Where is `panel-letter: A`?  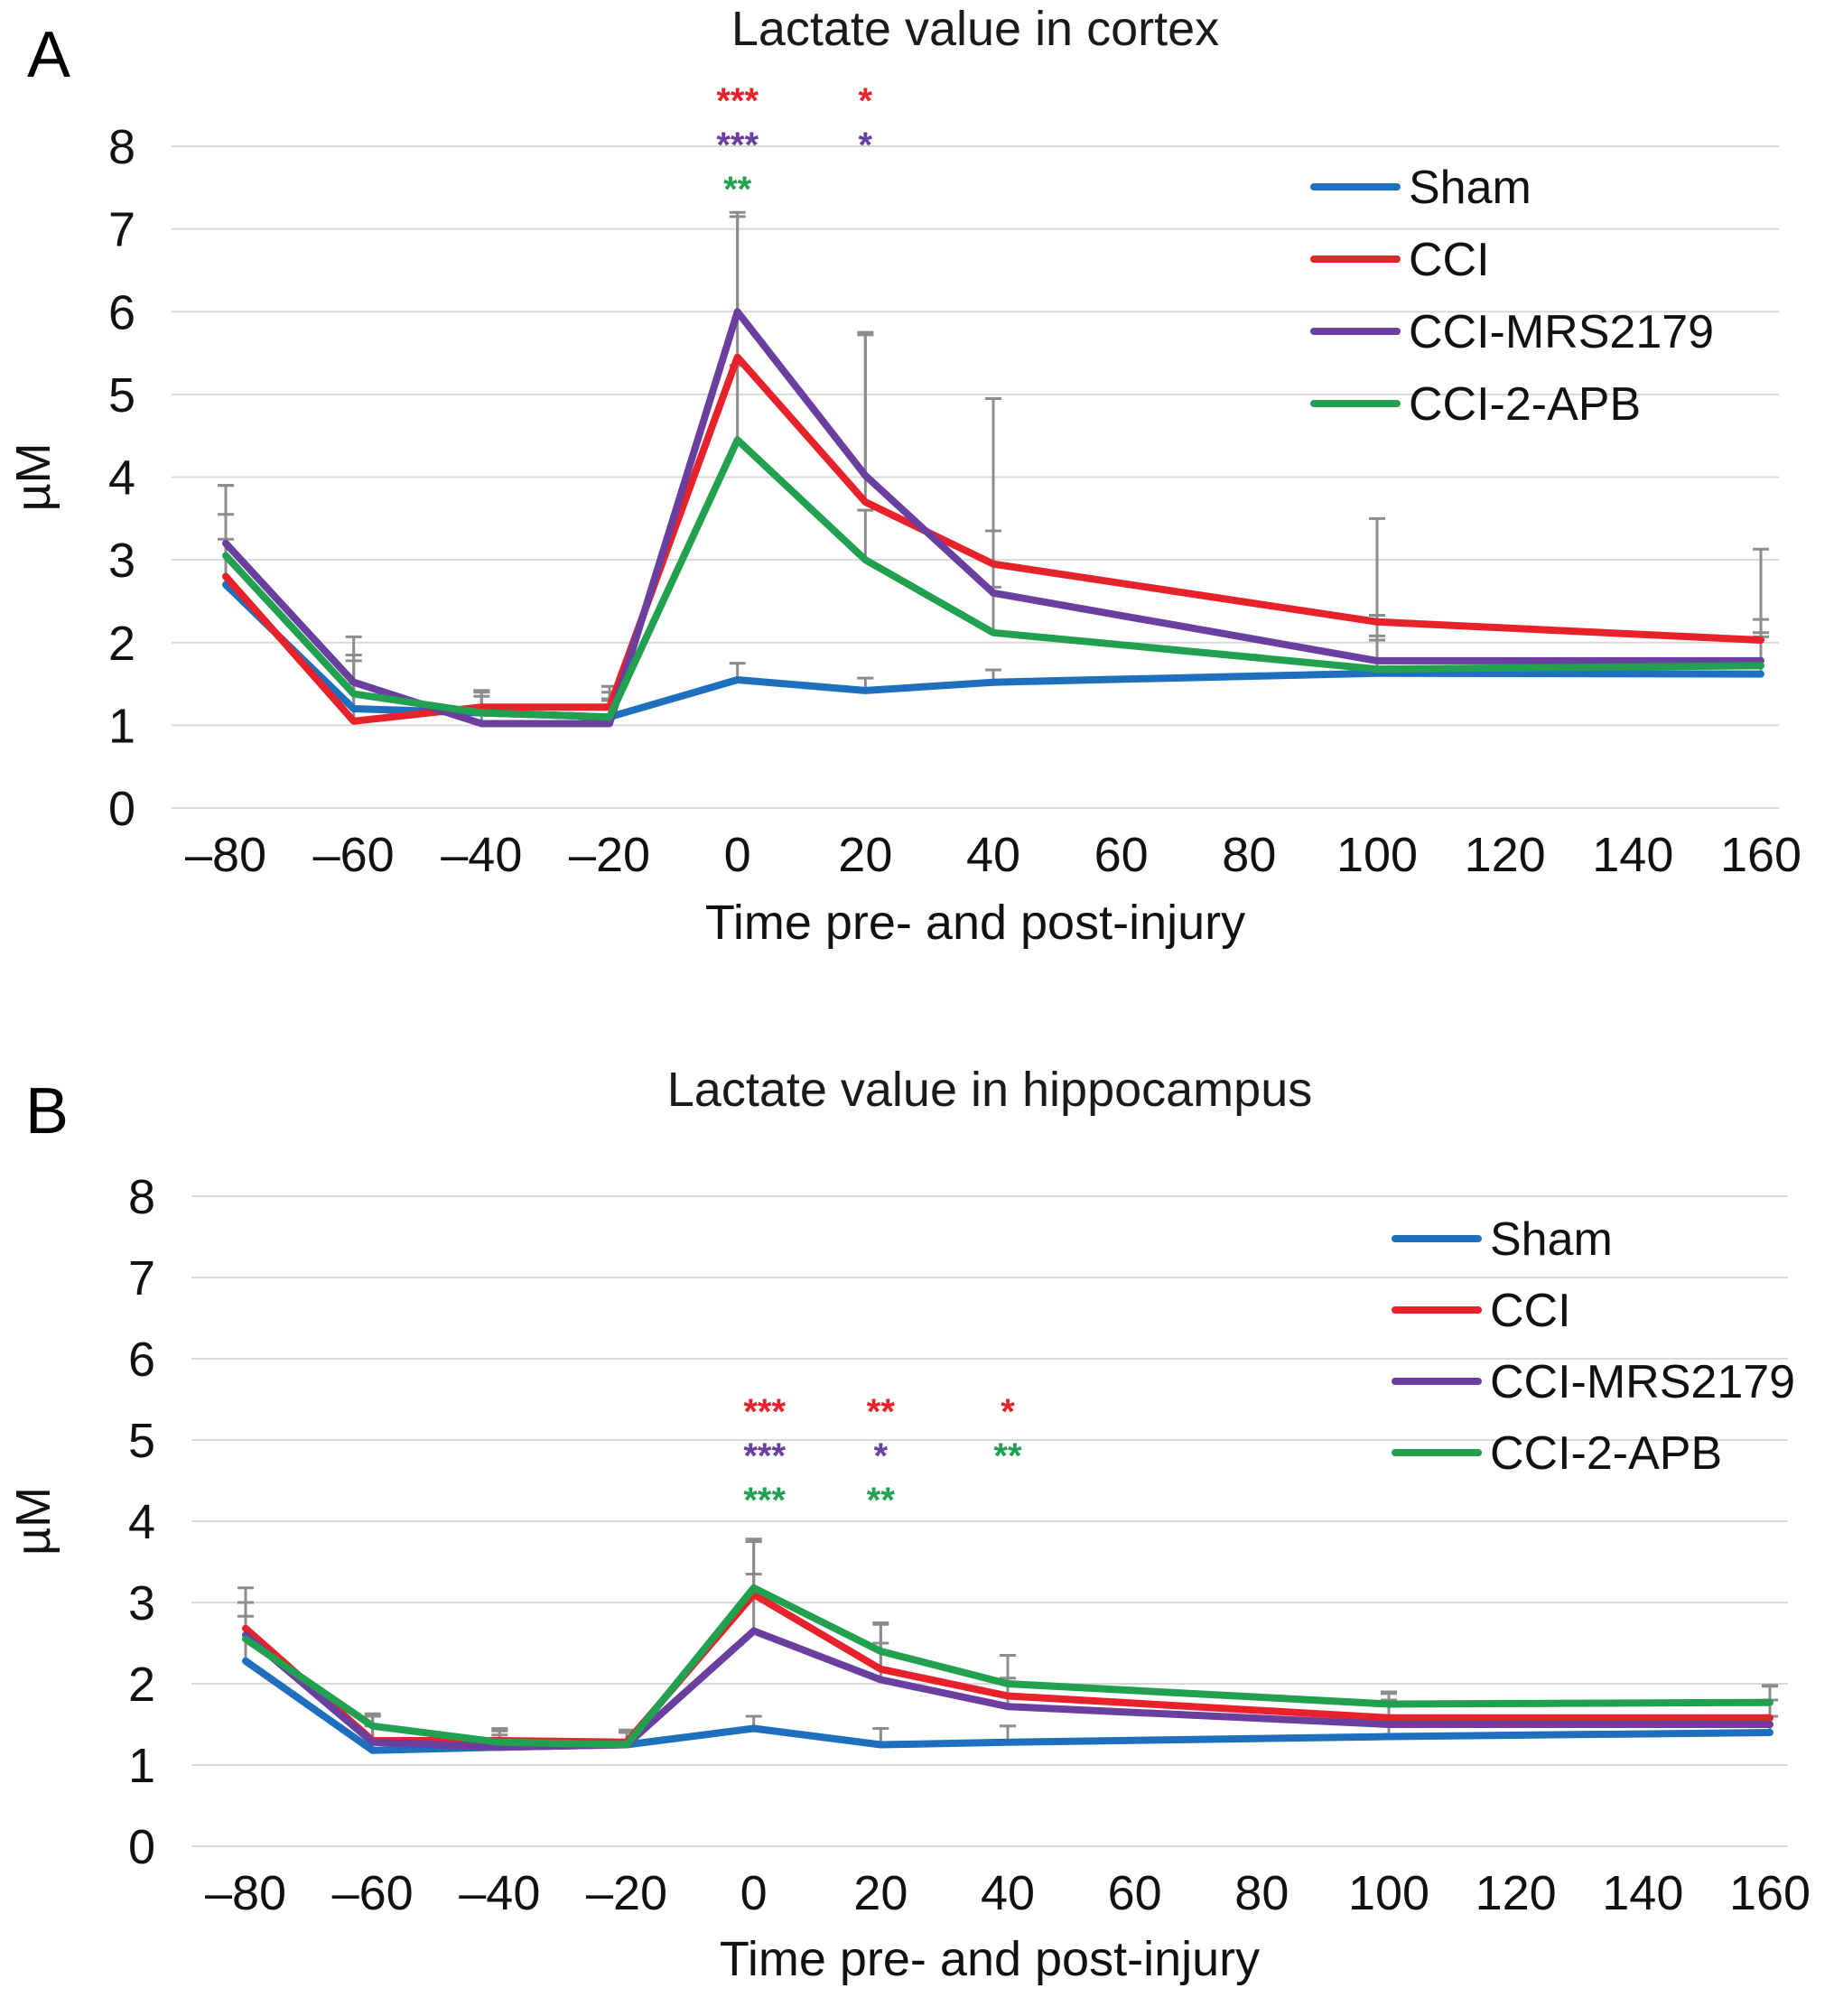 panel-letter: A is located at coordinates (48, 55).